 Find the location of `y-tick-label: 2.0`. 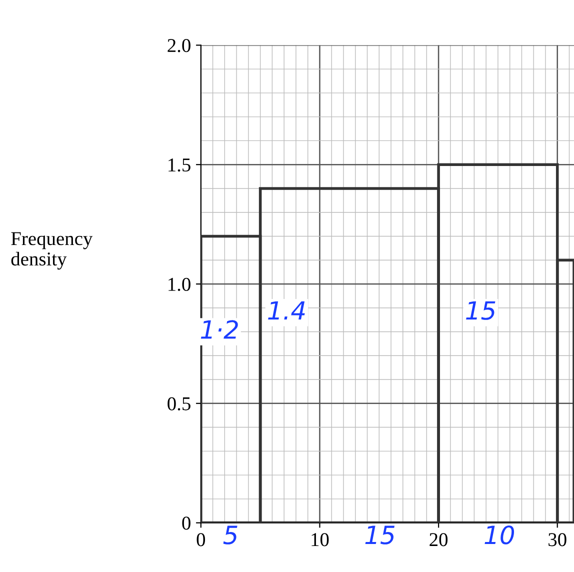

y-tick-label: 2.0 is located at coordinates (179, 45).